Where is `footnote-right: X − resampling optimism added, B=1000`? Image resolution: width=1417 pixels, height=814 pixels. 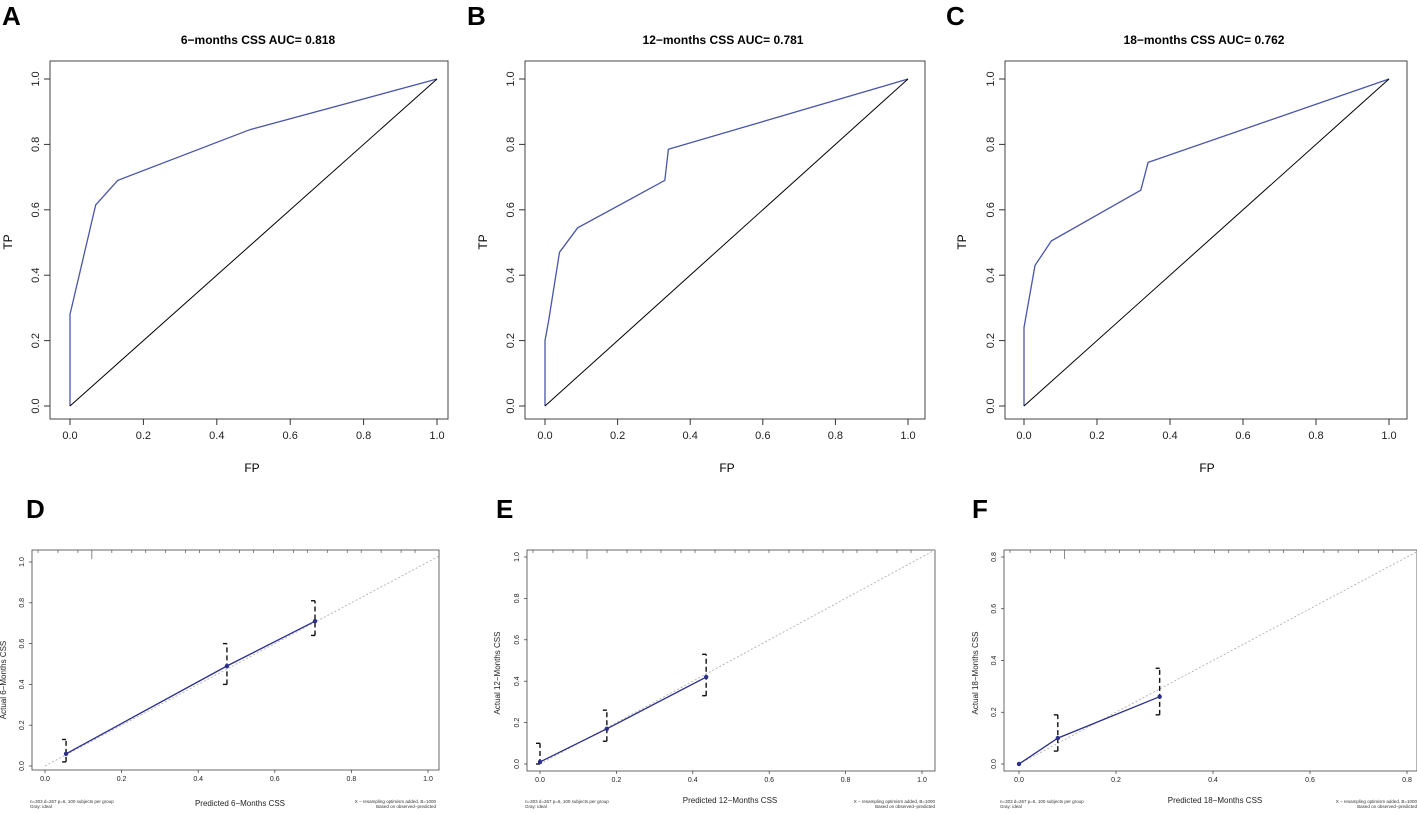
footnote-right: X − resampling optimism added, B=1000 is located at coordinates (895, 801).